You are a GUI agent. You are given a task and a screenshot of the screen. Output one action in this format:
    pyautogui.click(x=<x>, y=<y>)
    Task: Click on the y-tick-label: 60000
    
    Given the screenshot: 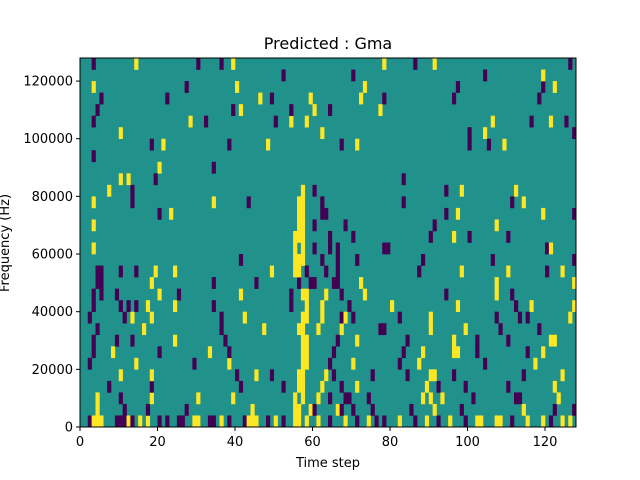 What is the action you would take?
    pyautogui.click(x=52, y=255)
    